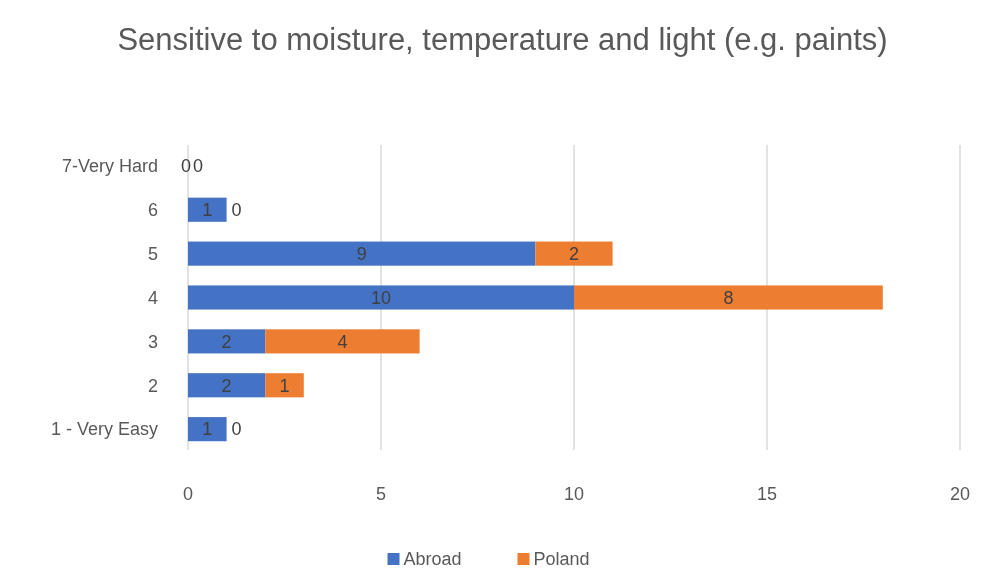 This screenshot has height=575, width=1005. Describe the element at coordinates (152, 210) in the screenshot. I see `y-tick-label: 6` at that location.